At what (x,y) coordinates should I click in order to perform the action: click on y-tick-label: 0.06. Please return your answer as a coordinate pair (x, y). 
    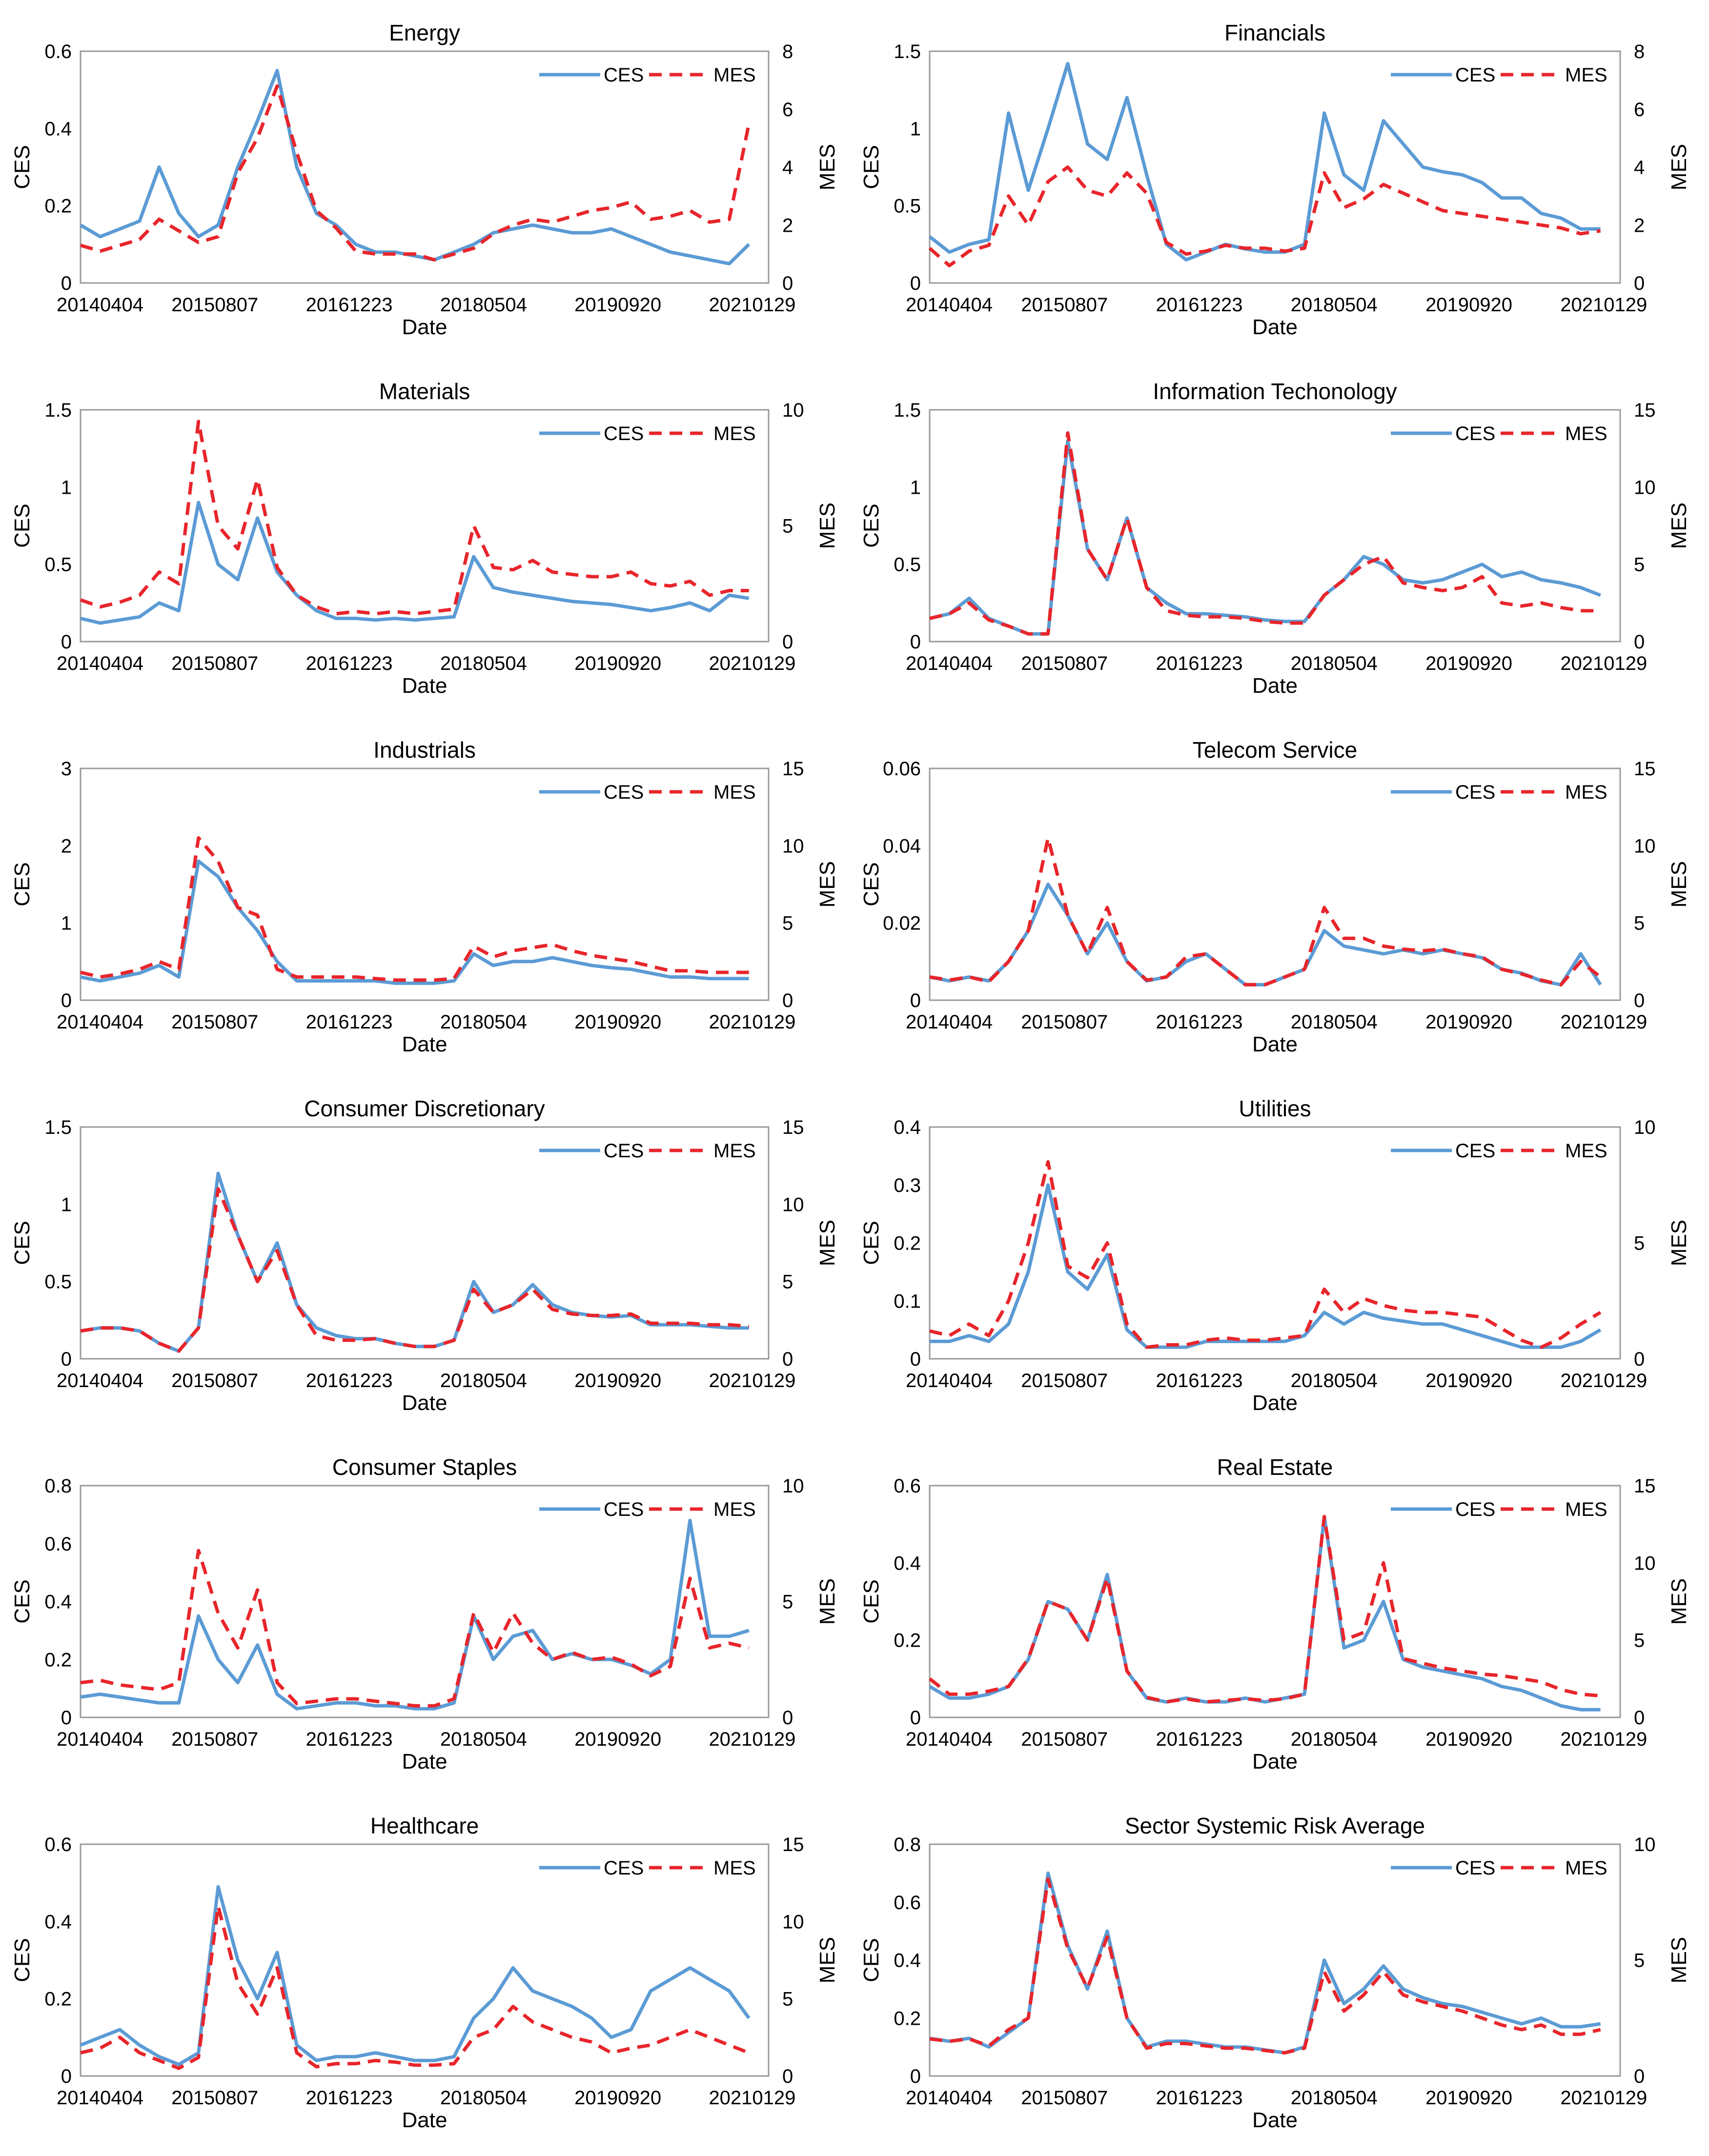
    Looking at the image, I should click on (902, 769).